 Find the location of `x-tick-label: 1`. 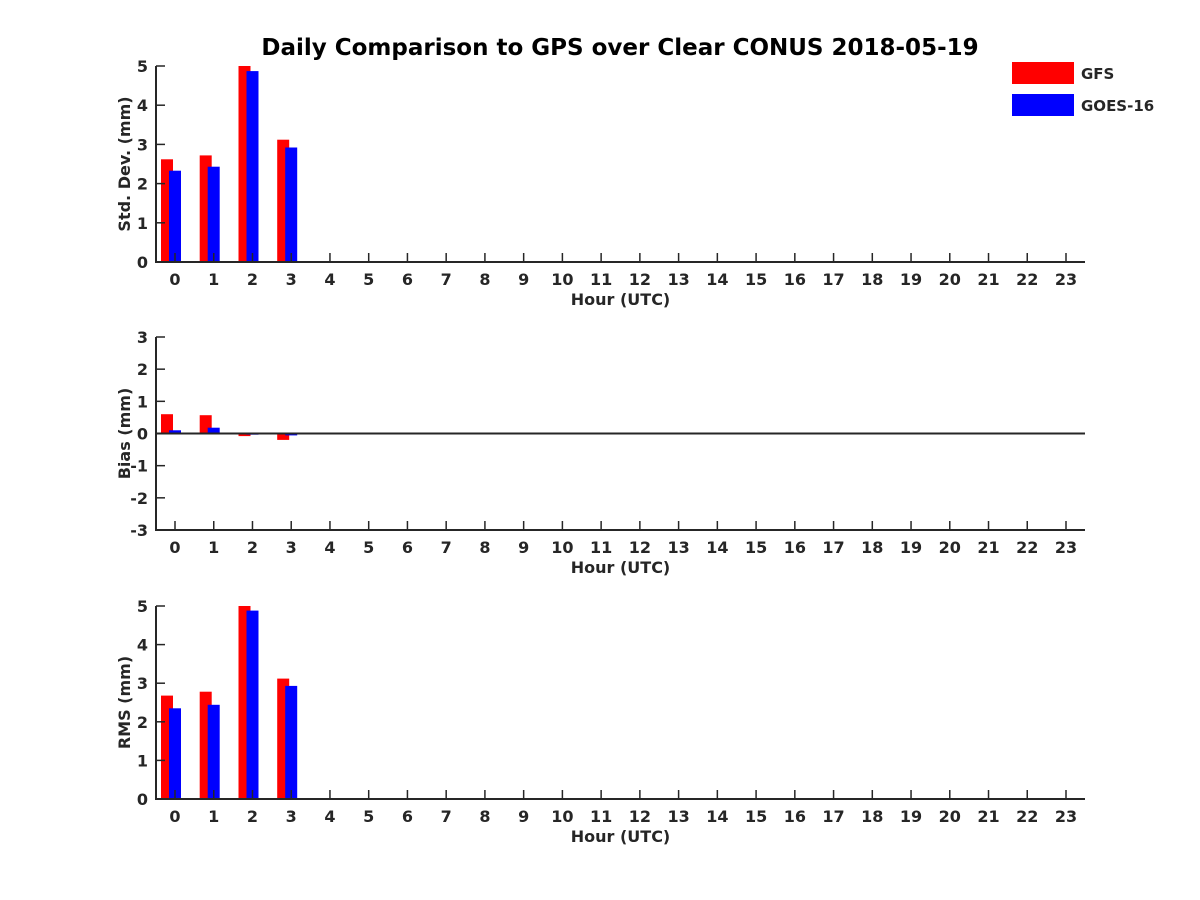

x-tick-label: 1 is located at coordinates (213, 547).